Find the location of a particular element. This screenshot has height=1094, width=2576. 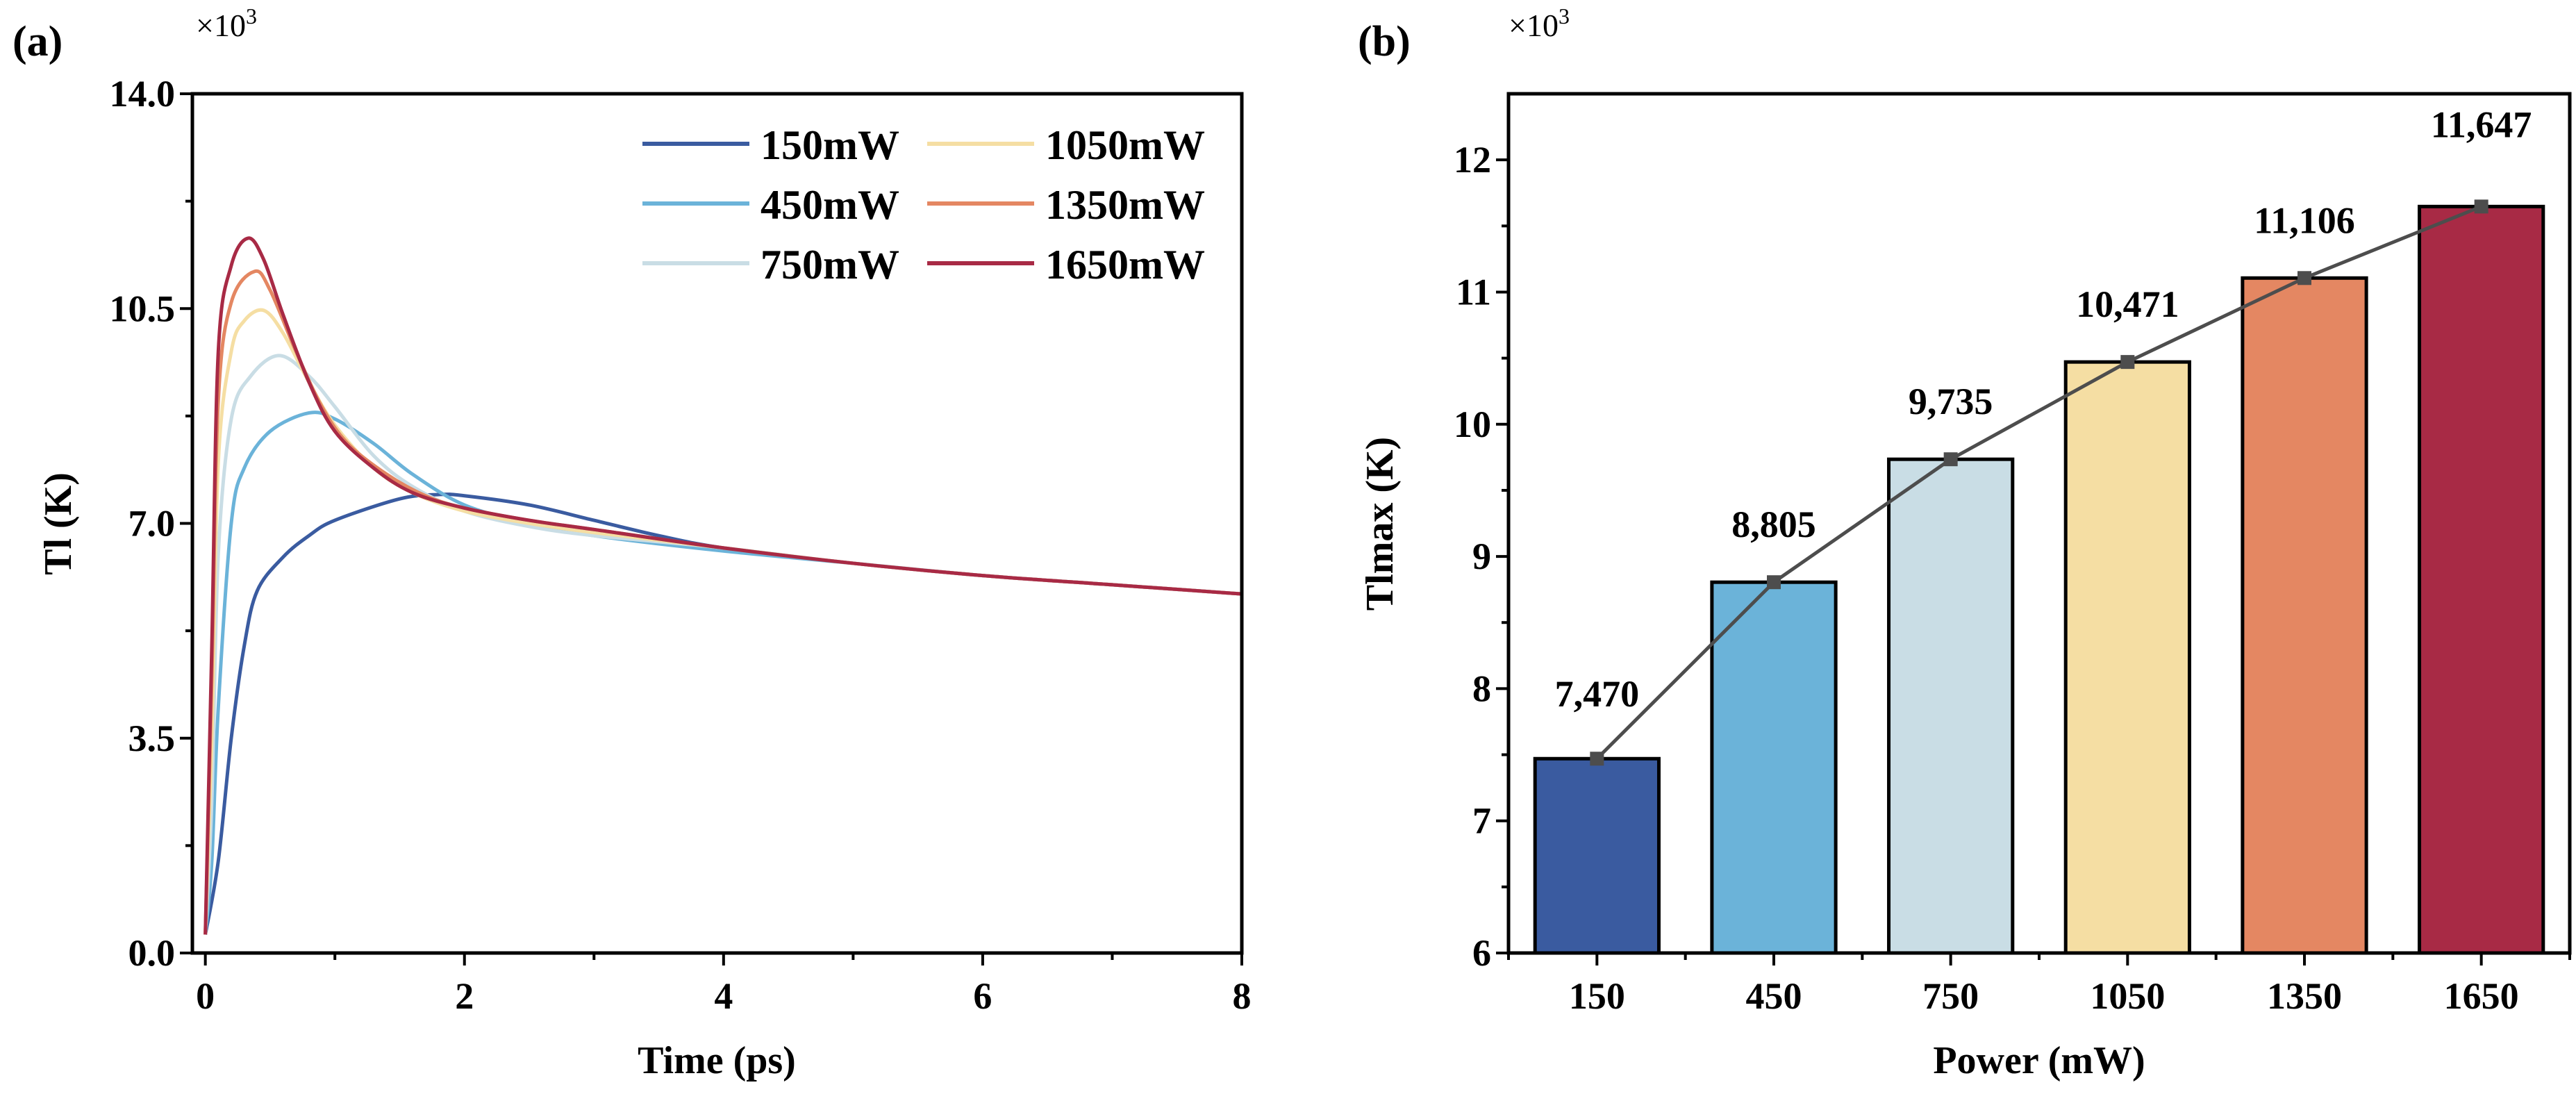

y-tick-label: 6 is located at coordinates (1481, 953).